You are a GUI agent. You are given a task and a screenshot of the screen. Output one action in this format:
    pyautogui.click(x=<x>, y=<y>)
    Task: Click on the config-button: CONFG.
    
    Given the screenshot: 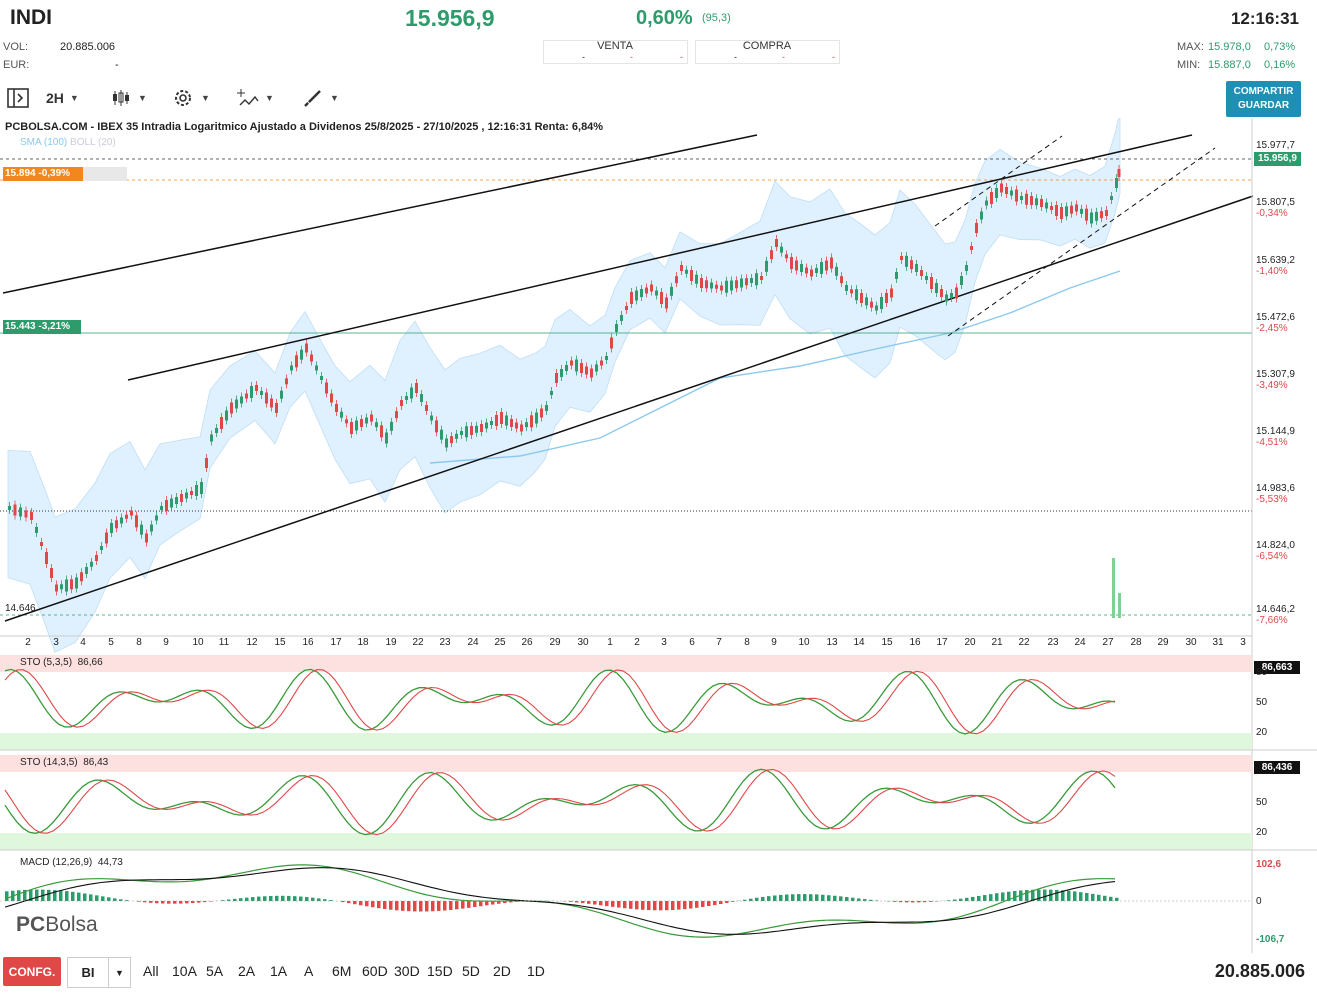 What is the action you would take?
    pyautogui.click(x=32, y=971)
    